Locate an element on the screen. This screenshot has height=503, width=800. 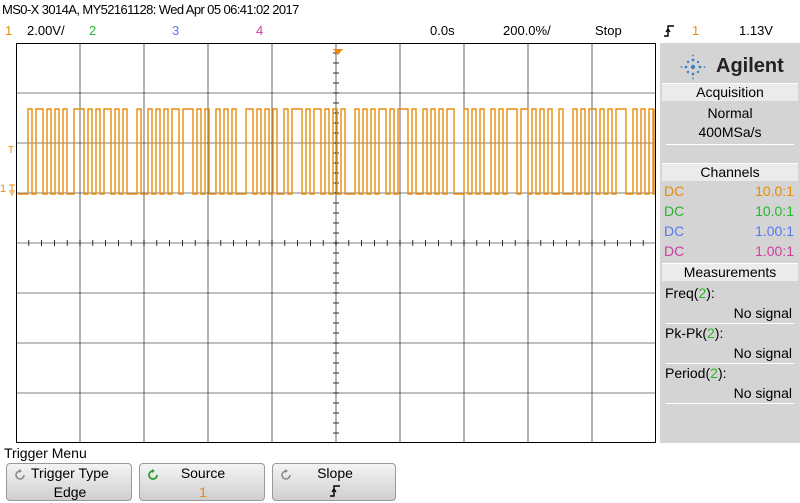
trigger-channel: 1 is located at coordinates (696, 30).